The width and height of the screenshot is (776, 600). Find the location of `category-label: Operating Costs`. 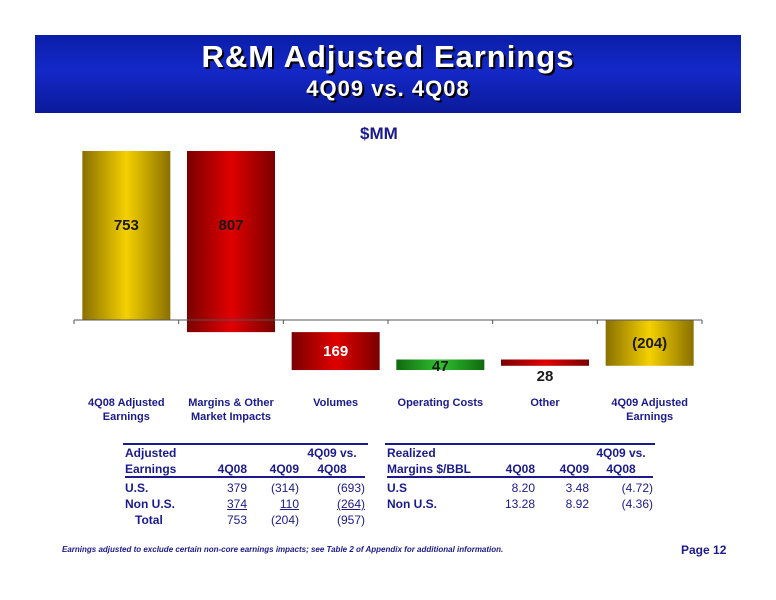

category-label: Operating Costs is located at coordinates (440, 403).